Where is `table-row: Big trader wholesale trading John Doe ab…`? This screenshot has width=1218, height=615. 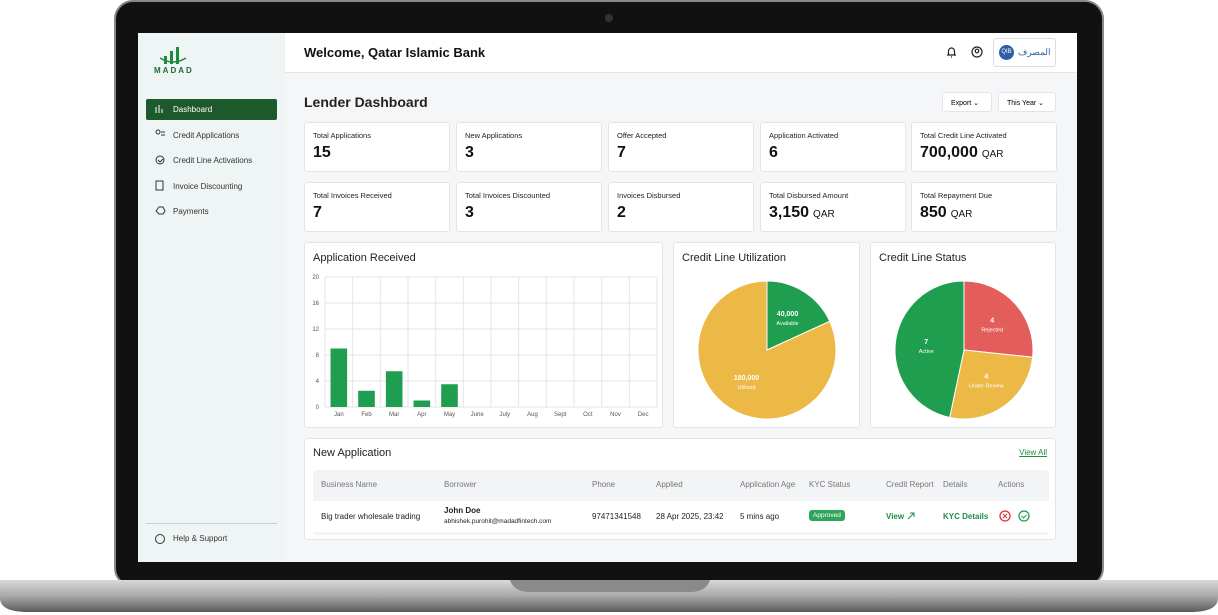 table-row: Big trader wholesale trading John Doe ab… is located at coordinates (681, 516).